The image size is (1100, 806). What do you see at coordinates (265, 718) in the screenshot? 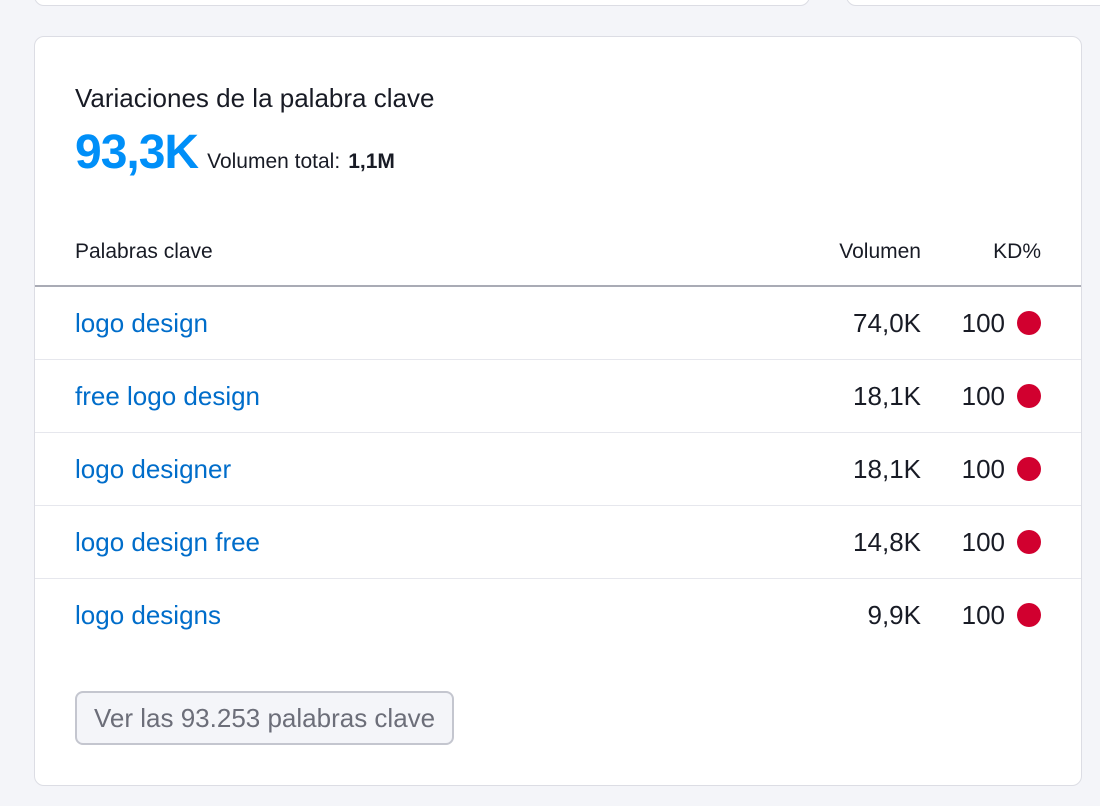
I see `view-all-keywords-button: Ver las 93.253 palabras clave` at bounding box center [265, 718].